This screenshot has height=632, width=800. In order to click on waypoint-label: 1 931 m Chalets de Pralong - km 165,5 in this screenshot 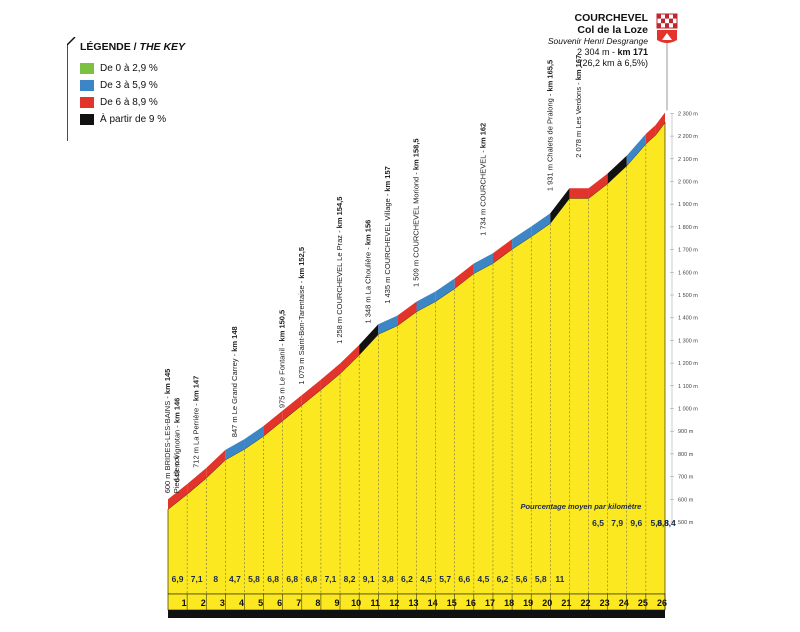, I will do `click(549, 125)`.